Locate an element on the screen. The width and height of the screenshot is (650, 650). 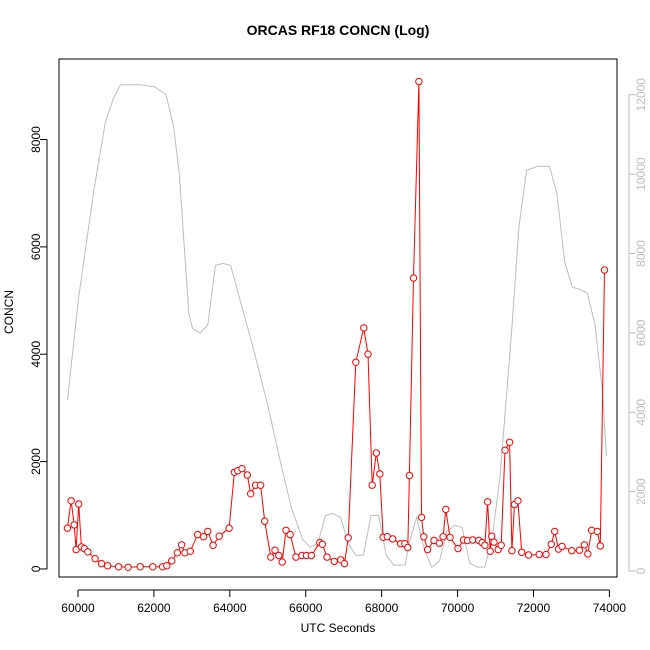
x-tick-label: 64000 is located at coordinates (230, 608).